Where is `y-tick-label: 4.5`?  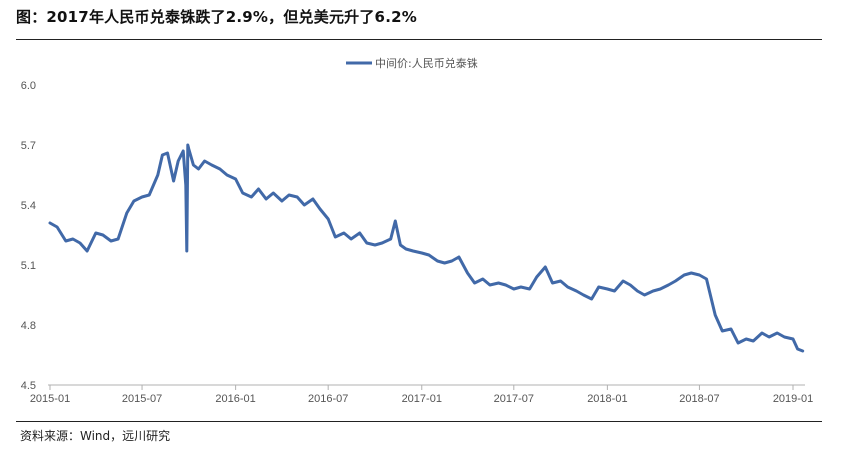
y-tick-label: 4.5 is located at coordinates (28, 386).